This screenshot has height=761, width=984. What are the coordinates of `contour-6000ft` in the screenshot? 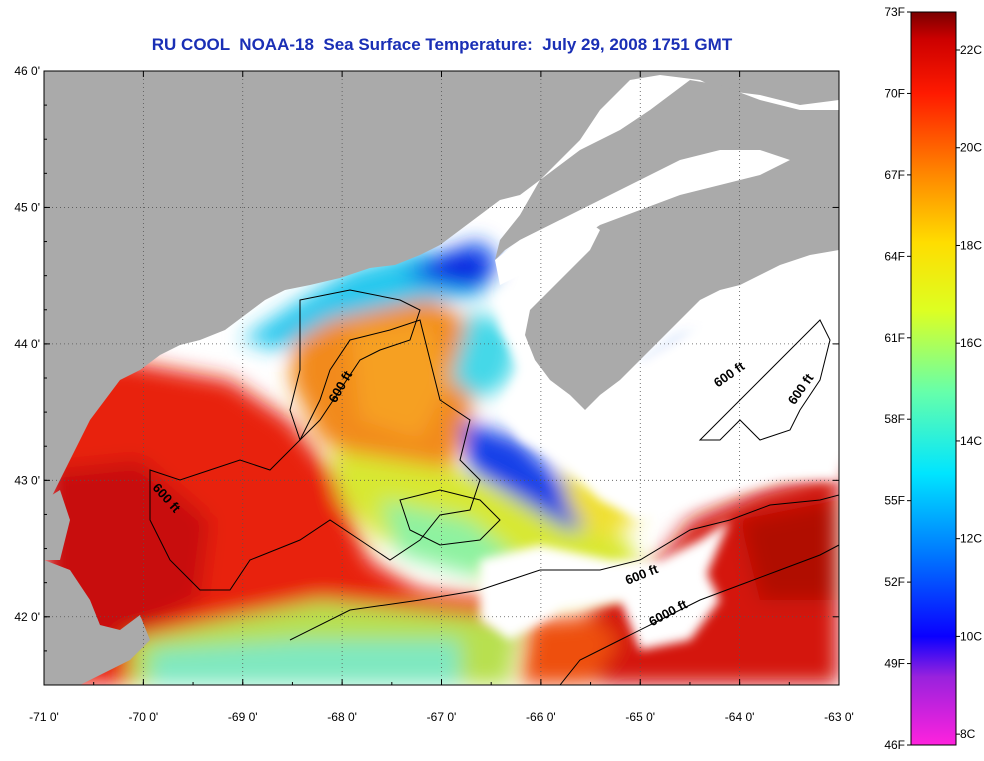 It's located at (699, 614).